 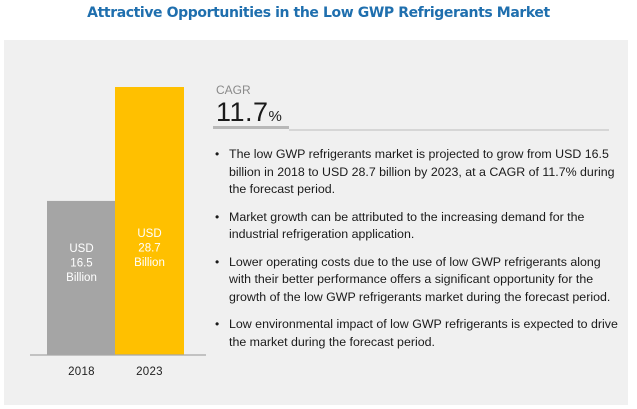 I want to click on bar-2023, so click(x=149, y=221).